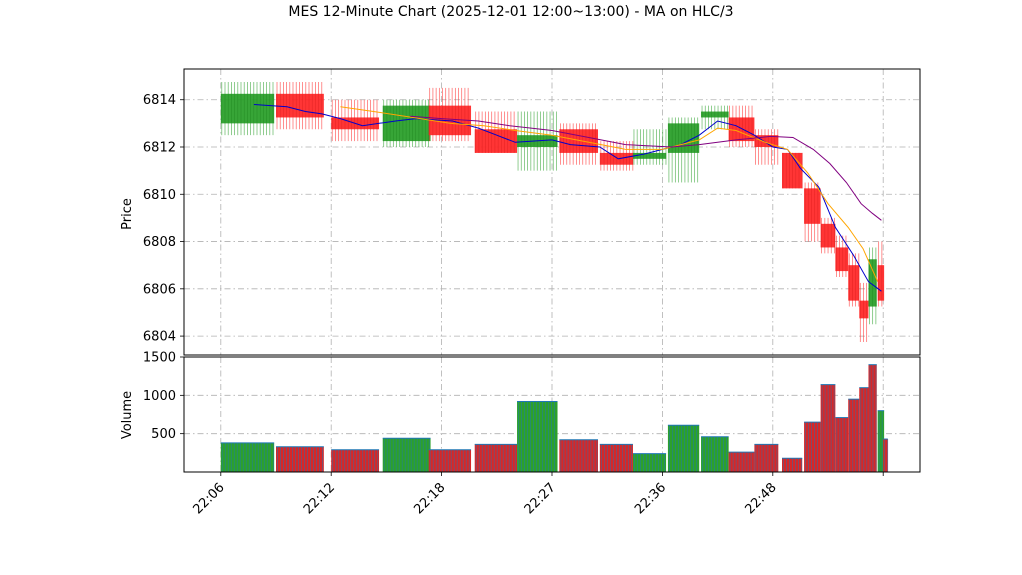 The width and height of the screenshot is (1022, 575). I want to click on price-axis-label: Price, so click(127, 214).